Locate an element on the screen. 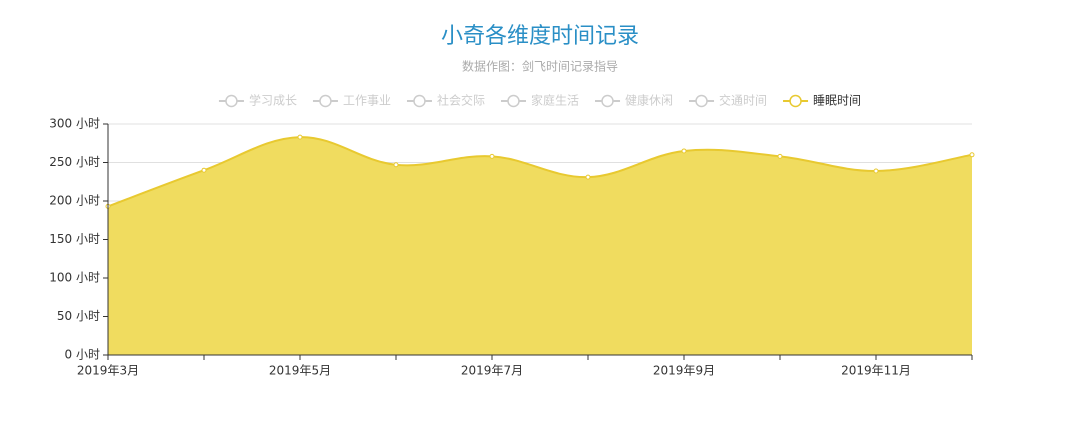 The image size is (1080, 428). legend-item: 交通时间 is located at coordinates (728, 100).